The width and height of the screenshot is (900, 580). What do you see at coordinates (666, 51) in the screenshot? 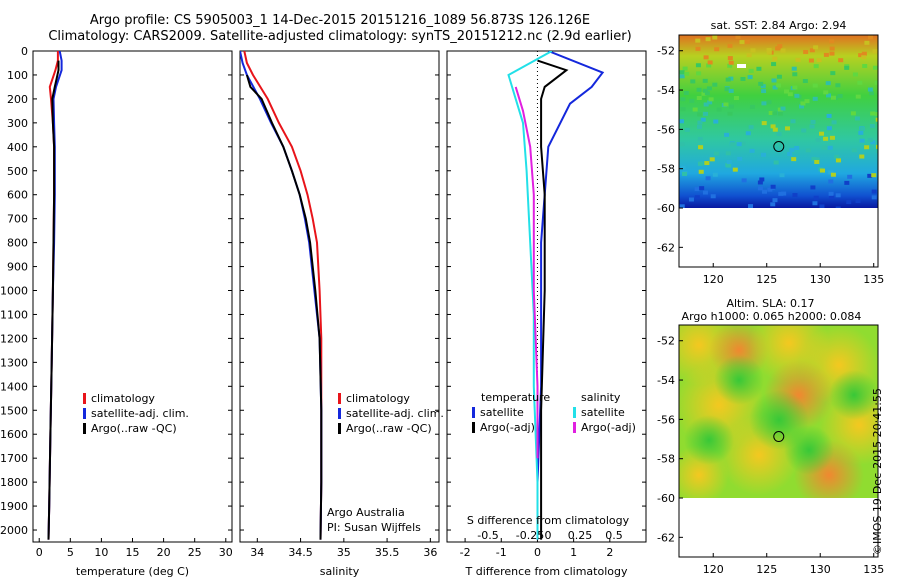
I see `y-tick-label: -52` at bounding box center [666, 51].